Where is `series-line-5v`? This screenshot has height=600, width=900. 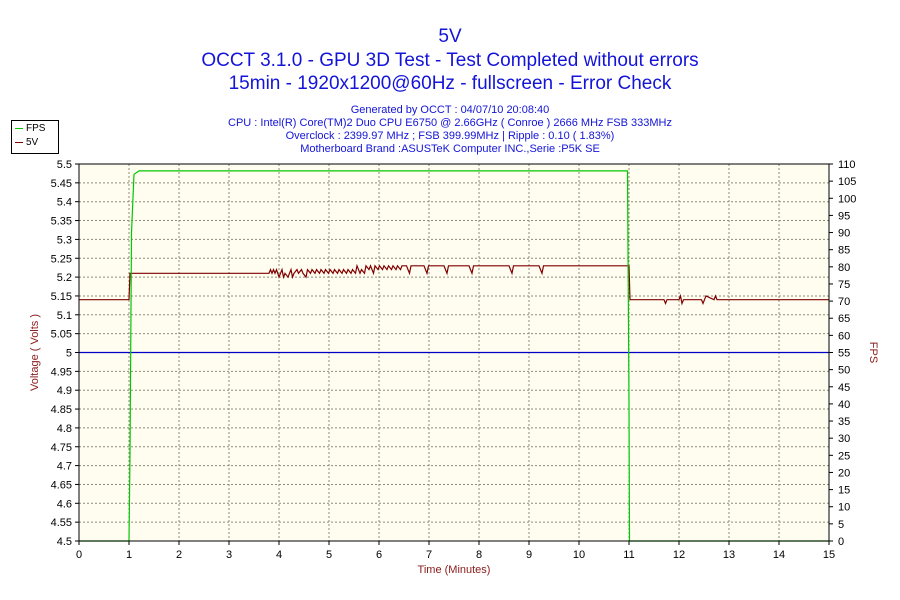 series-line-5v is located at coordinates (454, 284).